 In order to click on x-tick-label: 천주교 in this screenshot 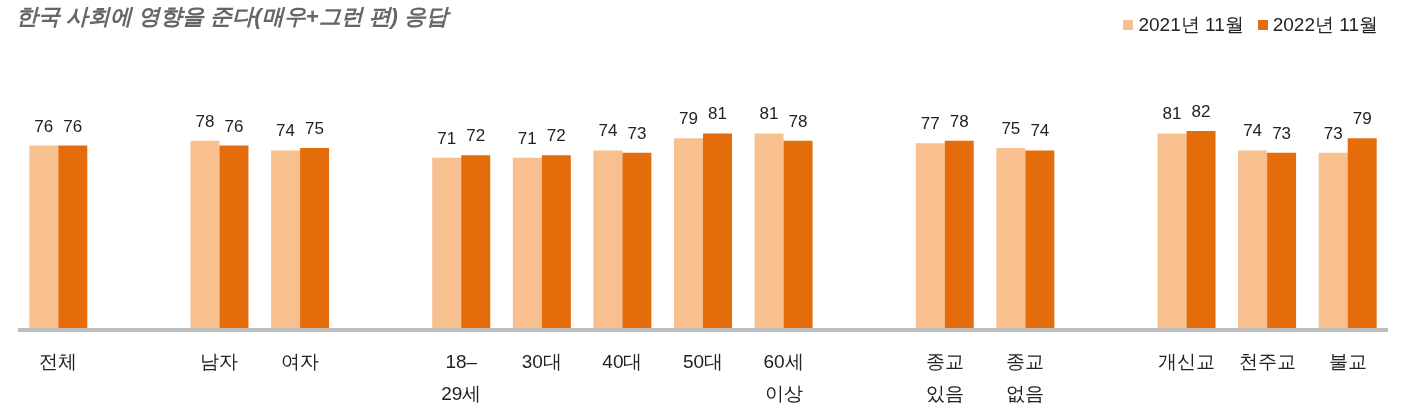, I will do `click(1267, 361)`.